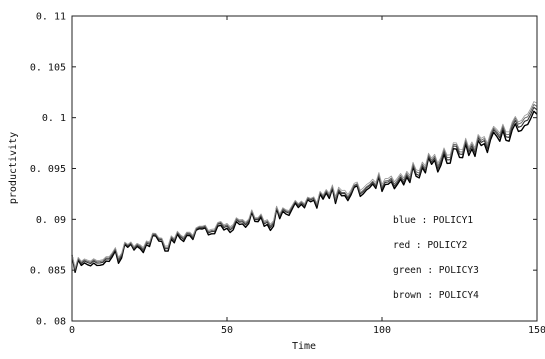 The image size is (545, 359). What do you see at coordinates (72, 330) in the screenshot?
I see `x-tick-label: 0` at bounding box center [72, 330].